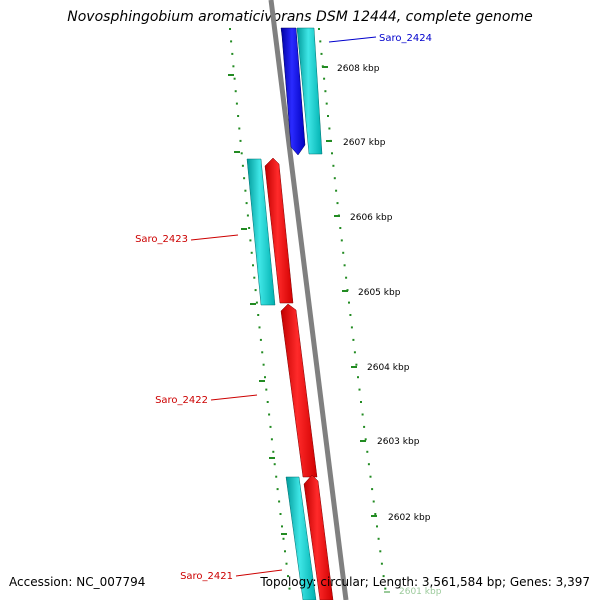 This screenshot has width=600, height=600. I want to click on scale-tick: 2607 kbp, so click(356, 143).